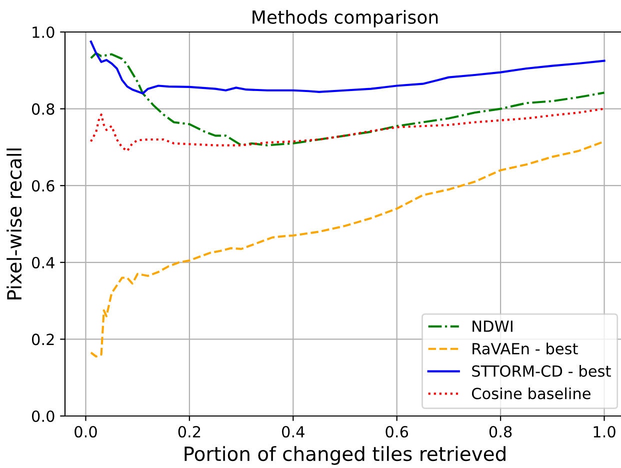 This screenshot has width=621, height=468. I want to click on x-tick-label: 1.0, so click(605, 432).